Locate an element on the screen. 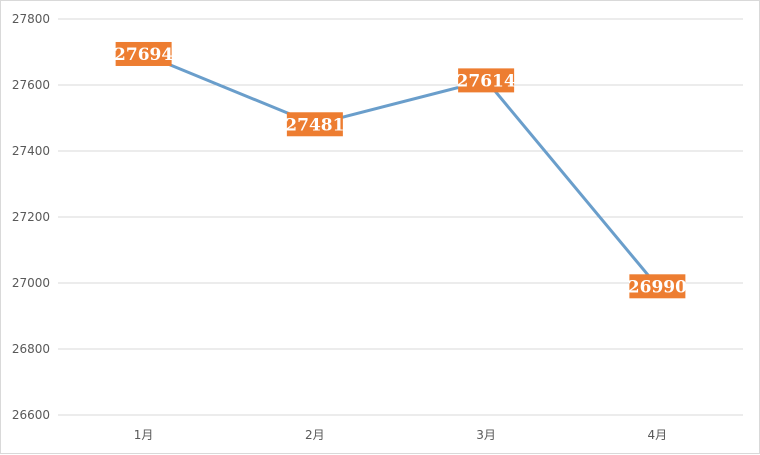 The image size is (760, 455). y-tick-label: 27200 is located at coordinates (31, 217).